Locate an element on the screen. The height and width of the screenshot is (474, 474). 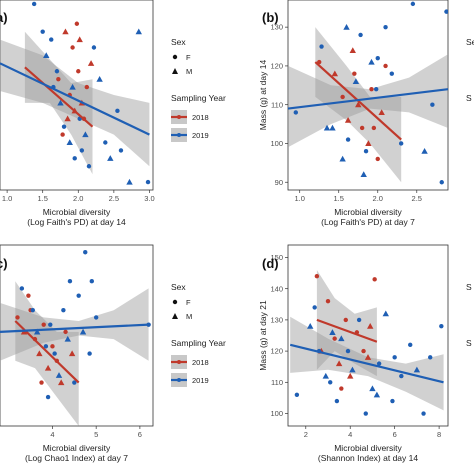
legend-sex-marker-f is located at coordinates (175, 302).